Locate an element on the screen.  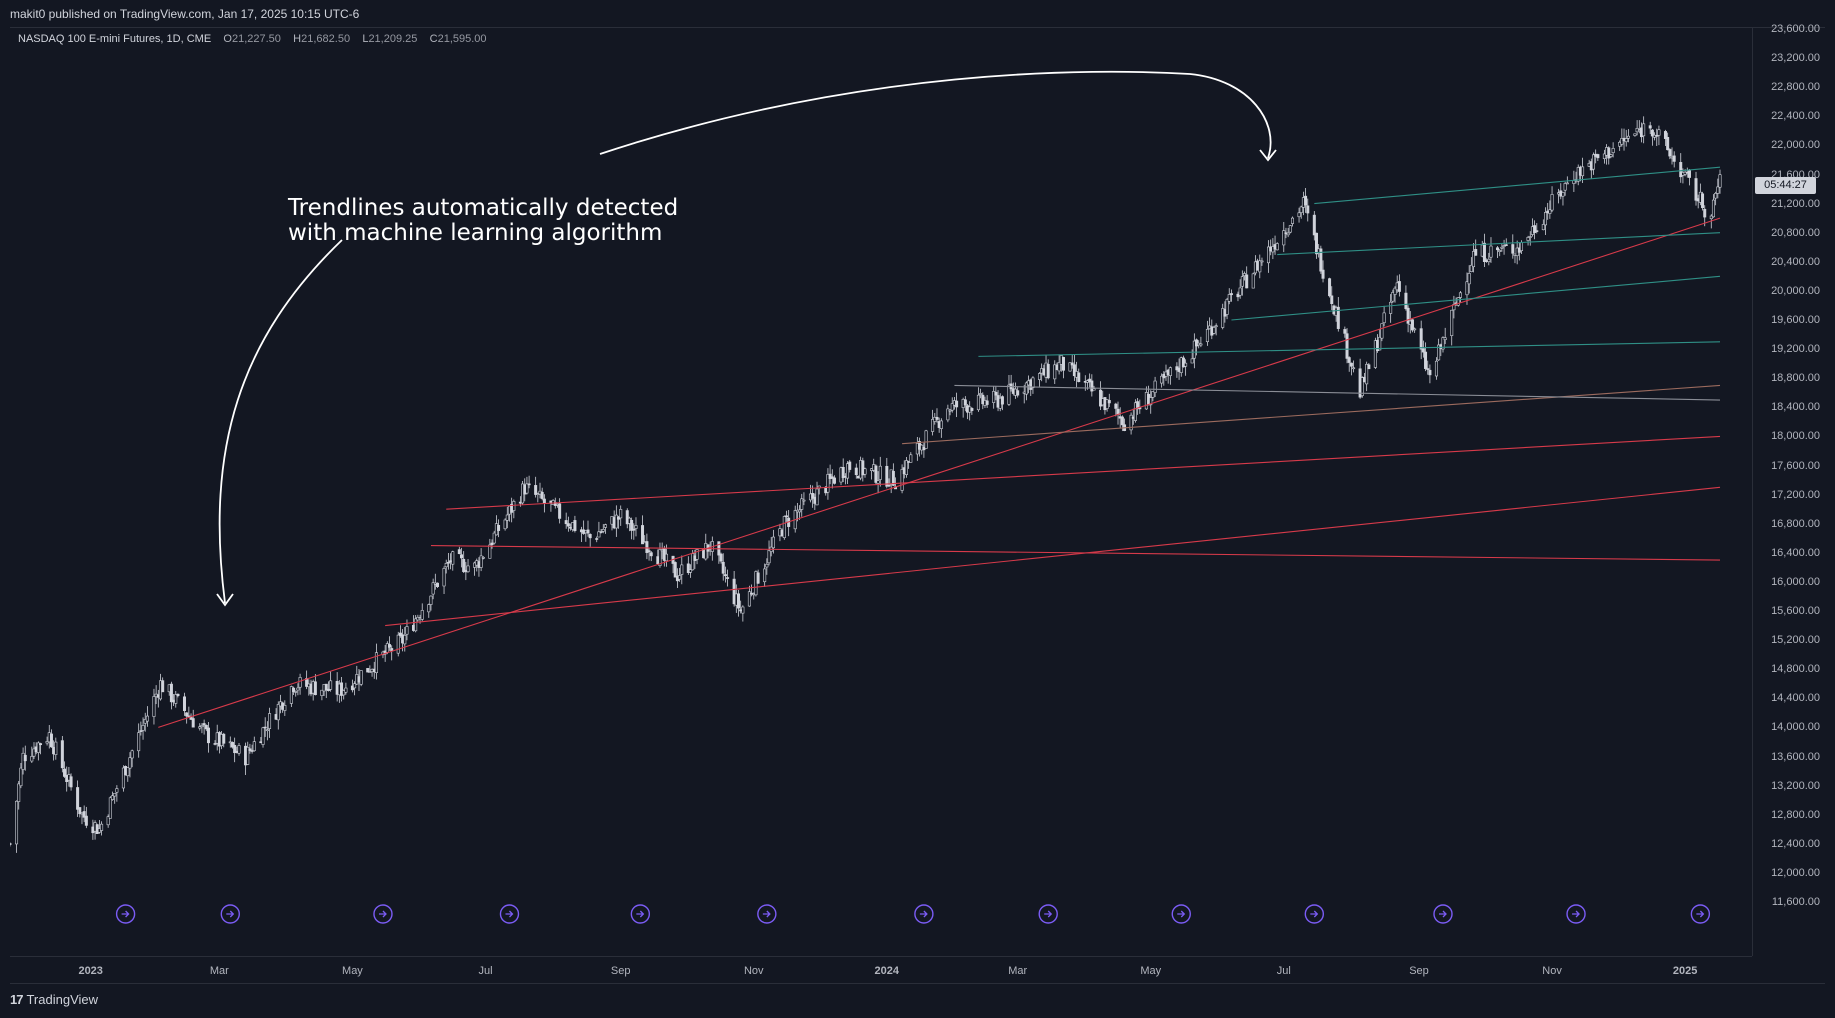
annotation-arrowhead-right is located at coordinates (1268, 155).